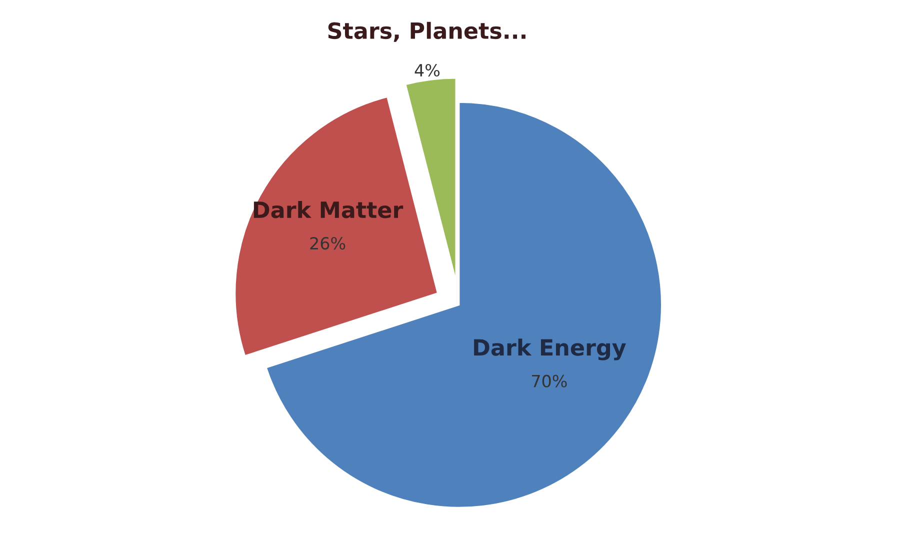 This screenshot has width=918, height=549. What do you see at coordinates (550, 349) in the screenshot?
I see `slice-label: Dark Energy` at bounding box center [550, 349].